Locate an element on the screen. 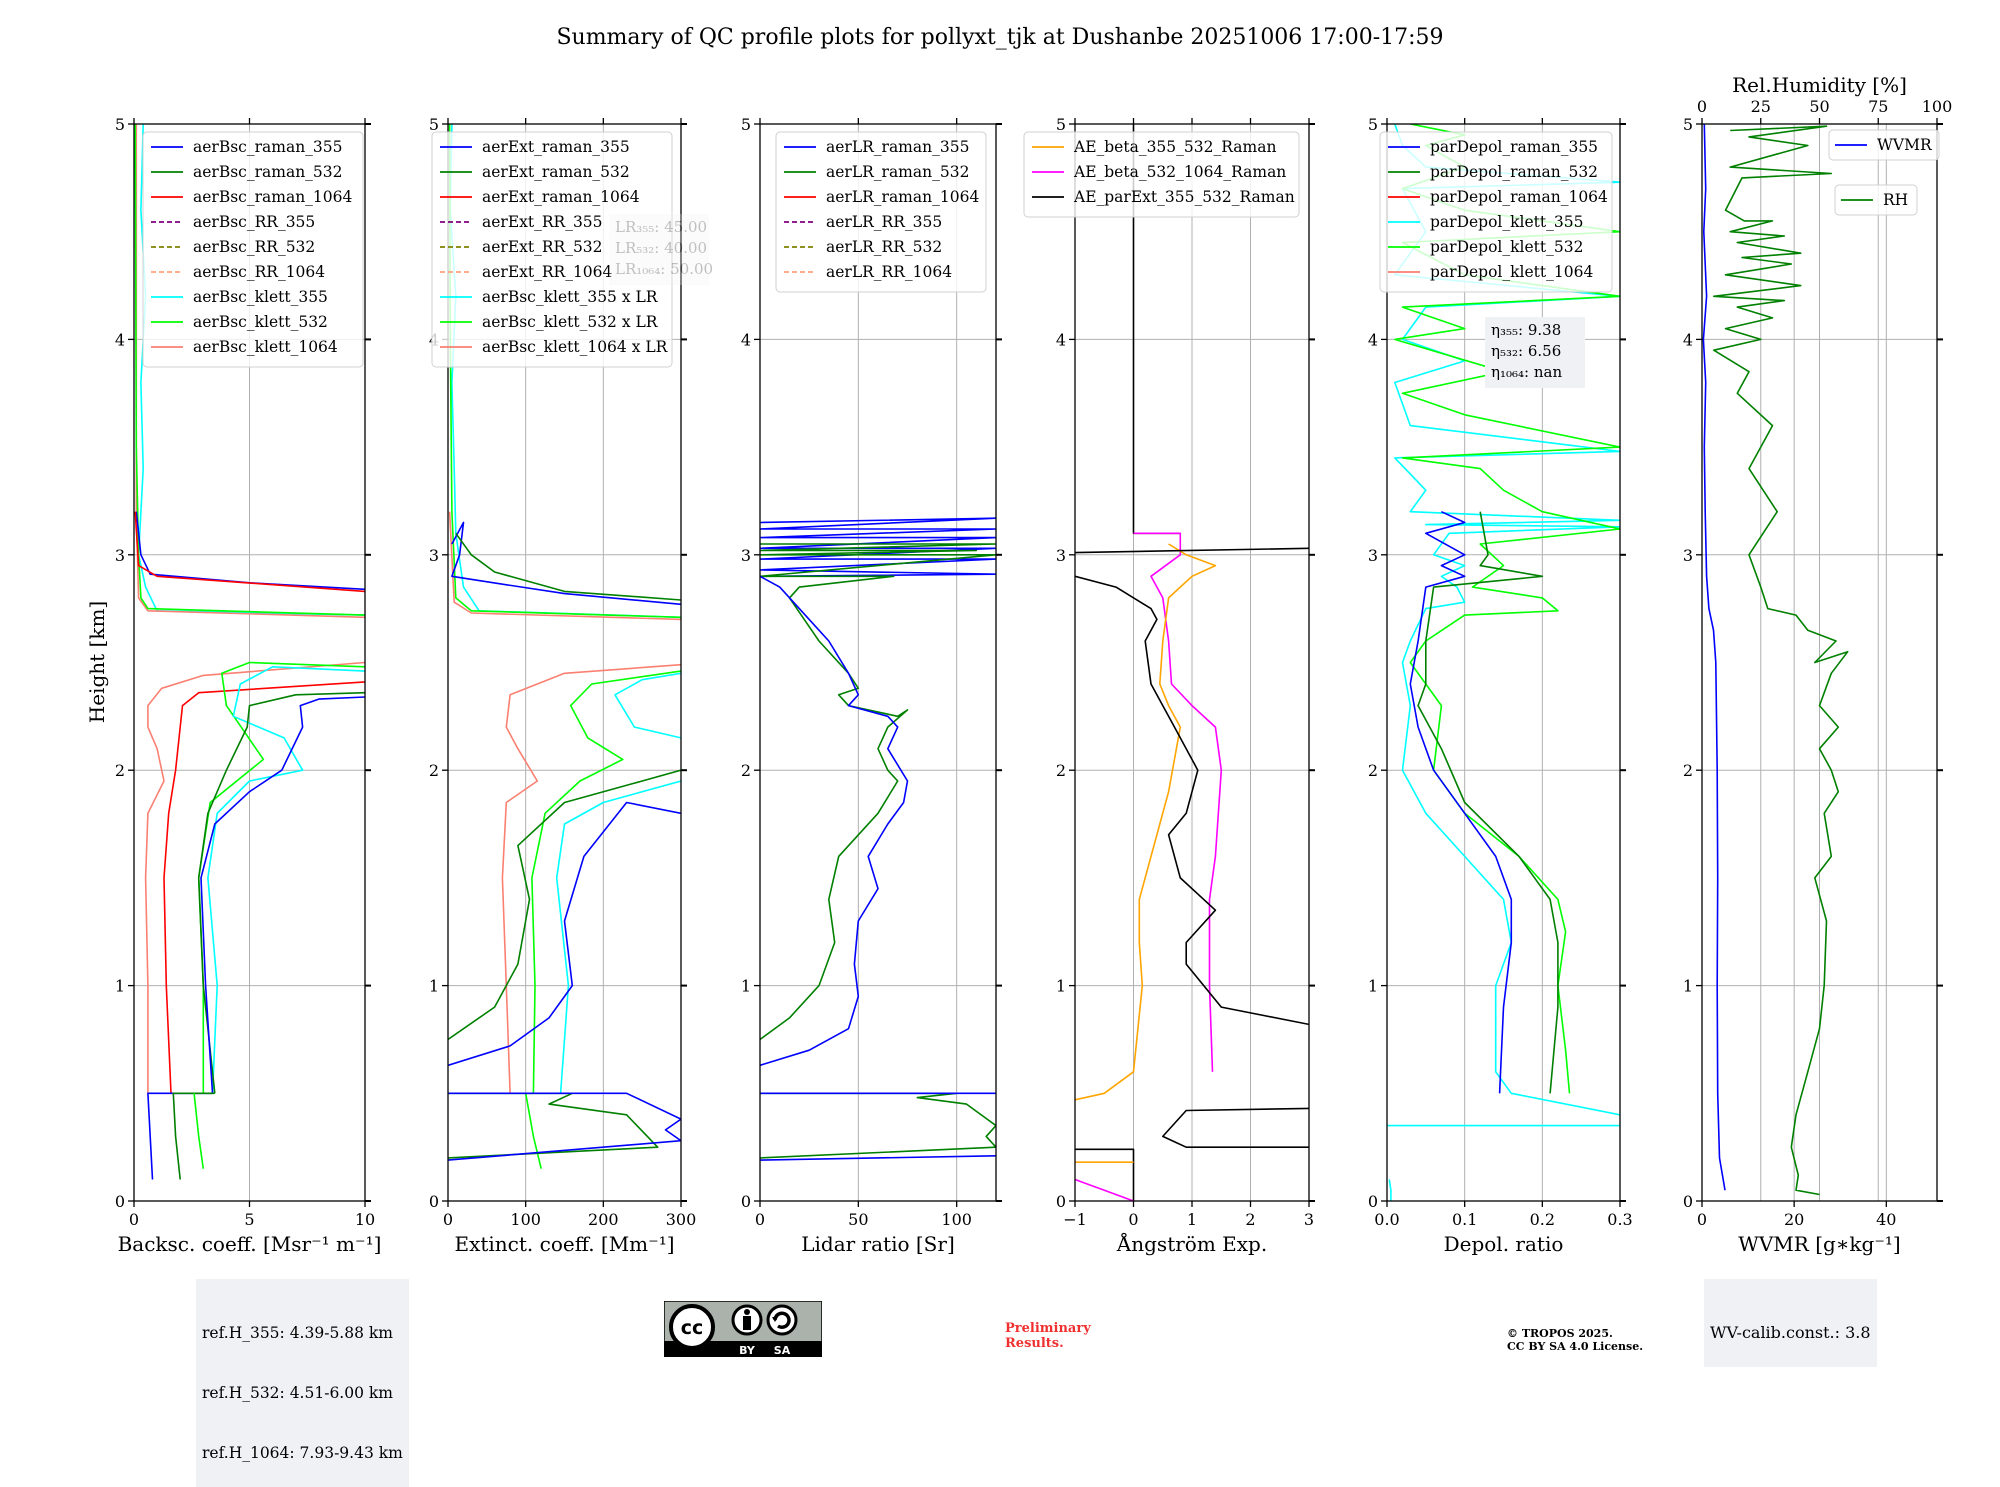 This screenshot has height=1487, width=2000. series-aerbsc-klett-355-x-lr is located at coordinates (647, 705).